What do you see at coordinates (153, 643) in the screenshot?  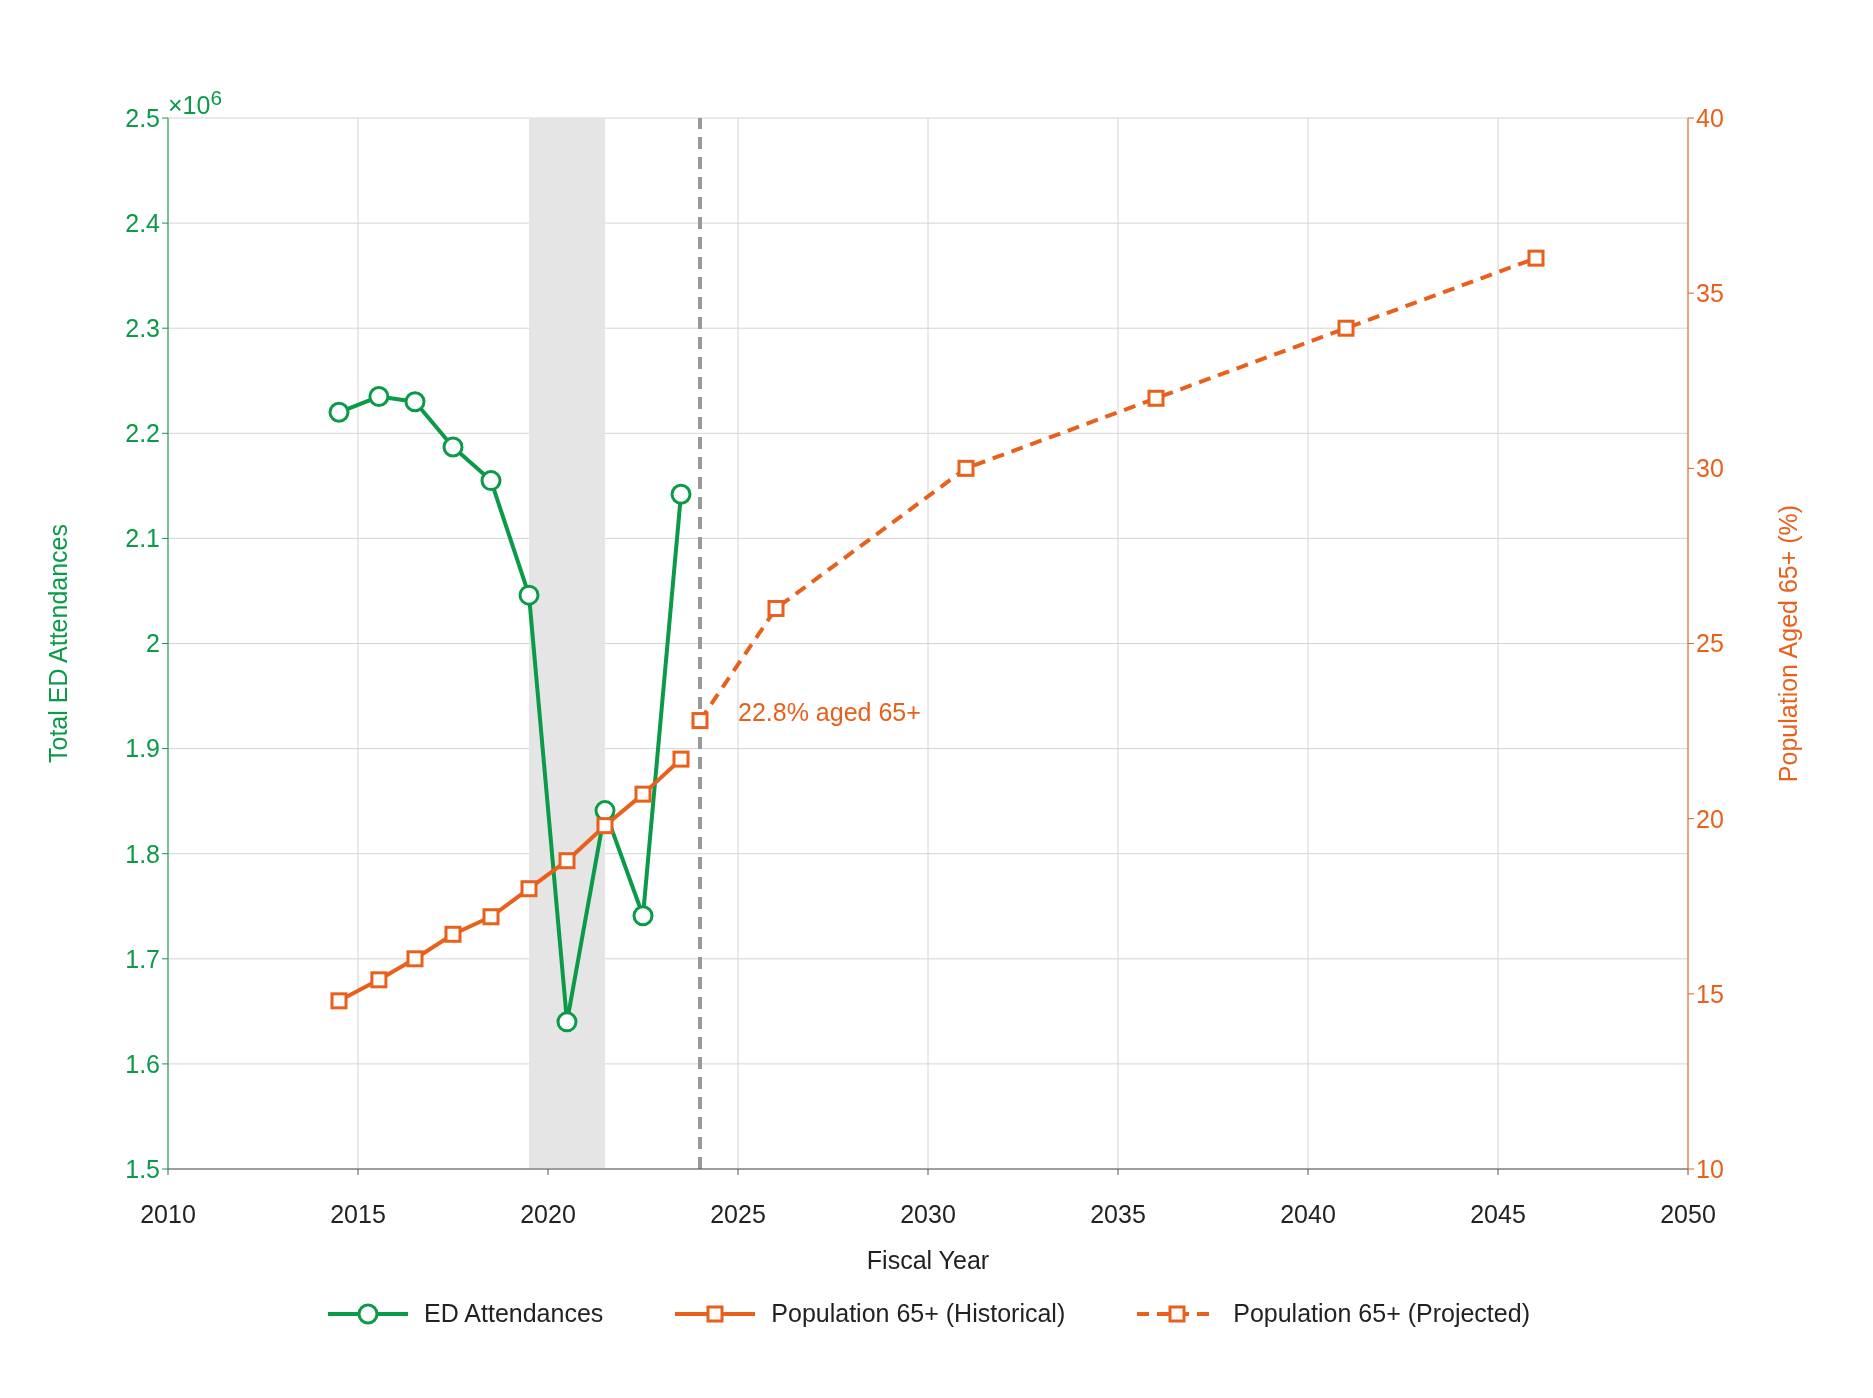 I see `y-tick-label: 2` at bounding box center [153, 643].